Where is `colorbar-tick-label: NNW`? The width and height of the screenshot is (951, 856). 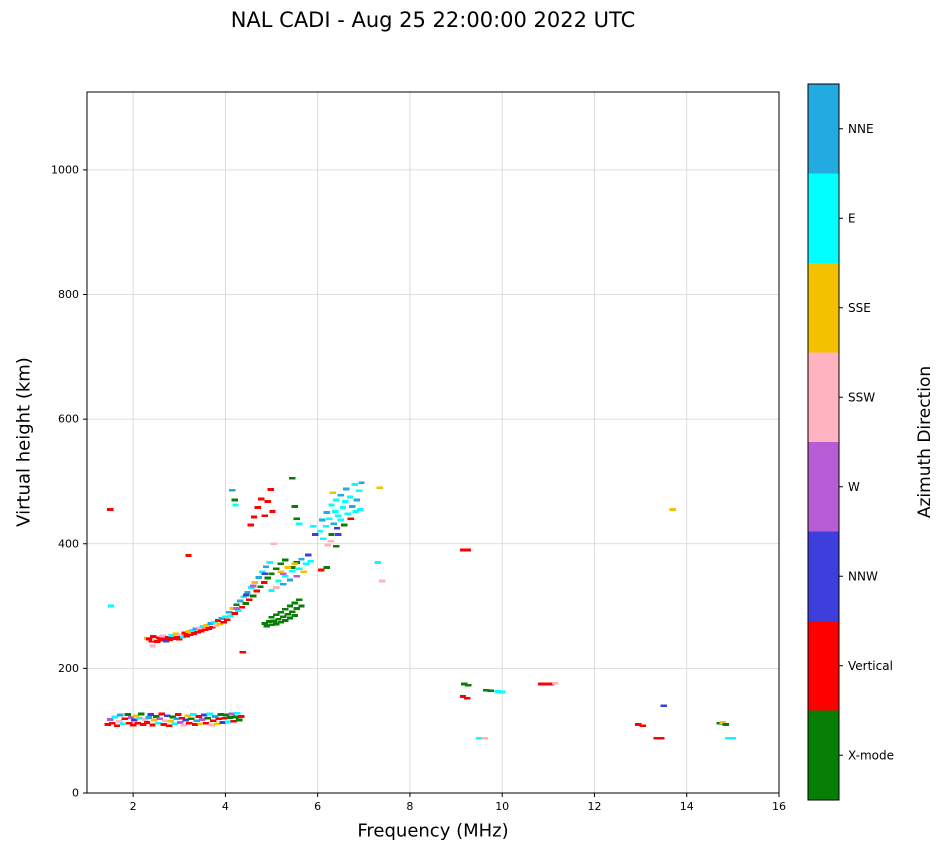 colorbar-tick-label: NNW is located at coordinates (863, 576).